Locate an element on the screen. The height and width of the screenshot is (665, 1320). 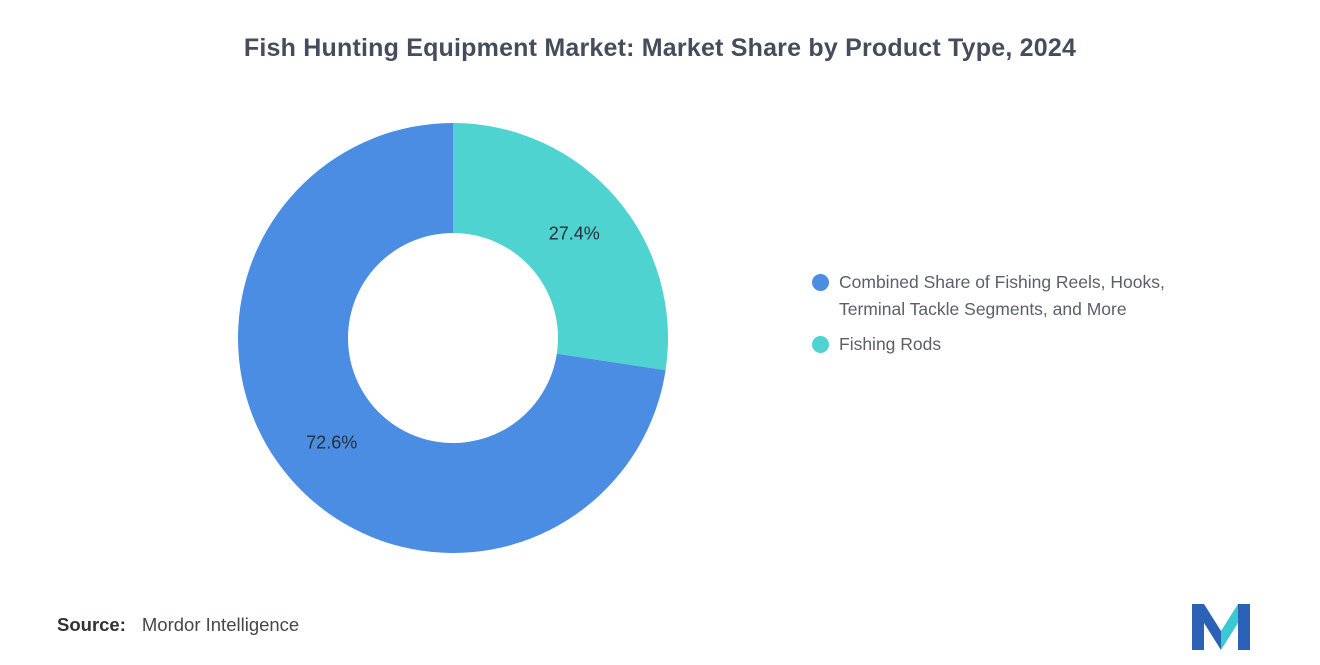
mordor-intelligence-logo is located at coordinates (1221, 627).